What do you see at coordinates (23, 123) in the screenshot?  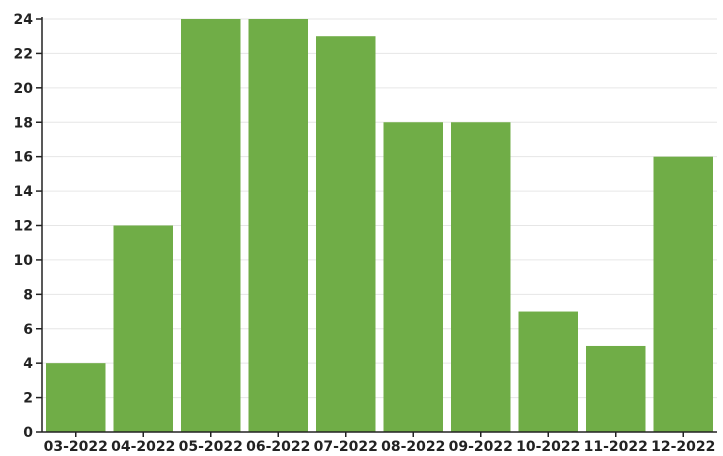 I see `y-tick-label: 18` at bounding box center [23, 123].